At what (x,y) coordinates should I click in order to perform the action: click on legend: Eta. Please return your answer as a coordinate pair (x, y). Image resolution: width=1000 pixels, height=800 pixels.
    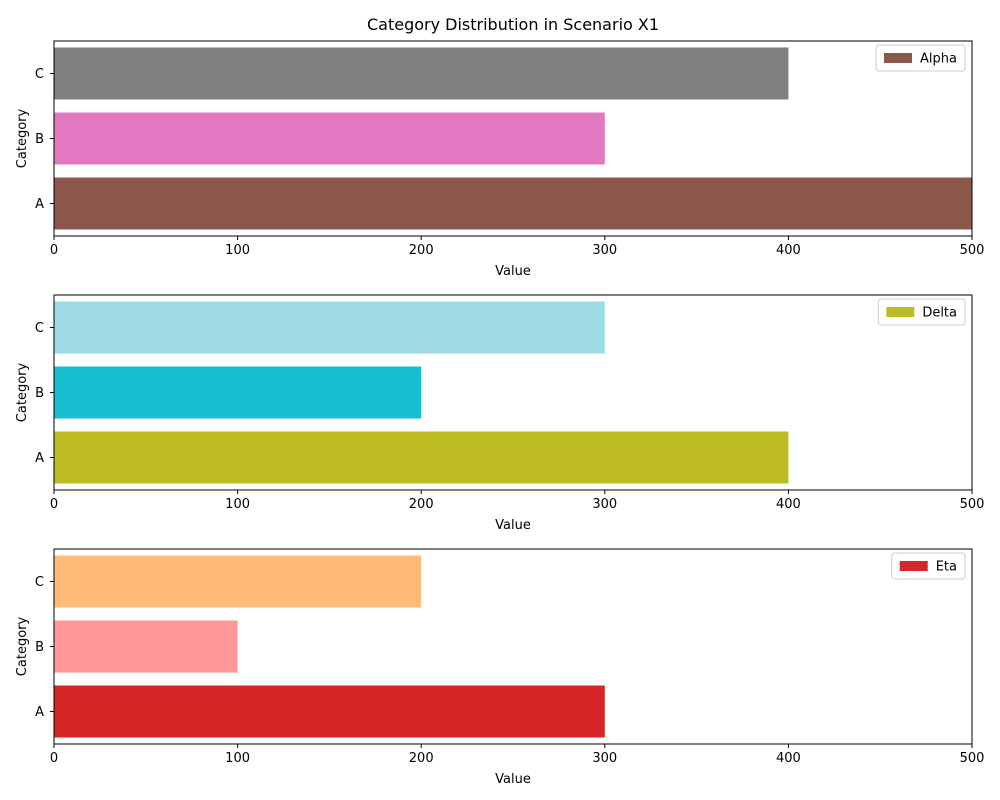
    Looking at the image, I should click on (928, 566).